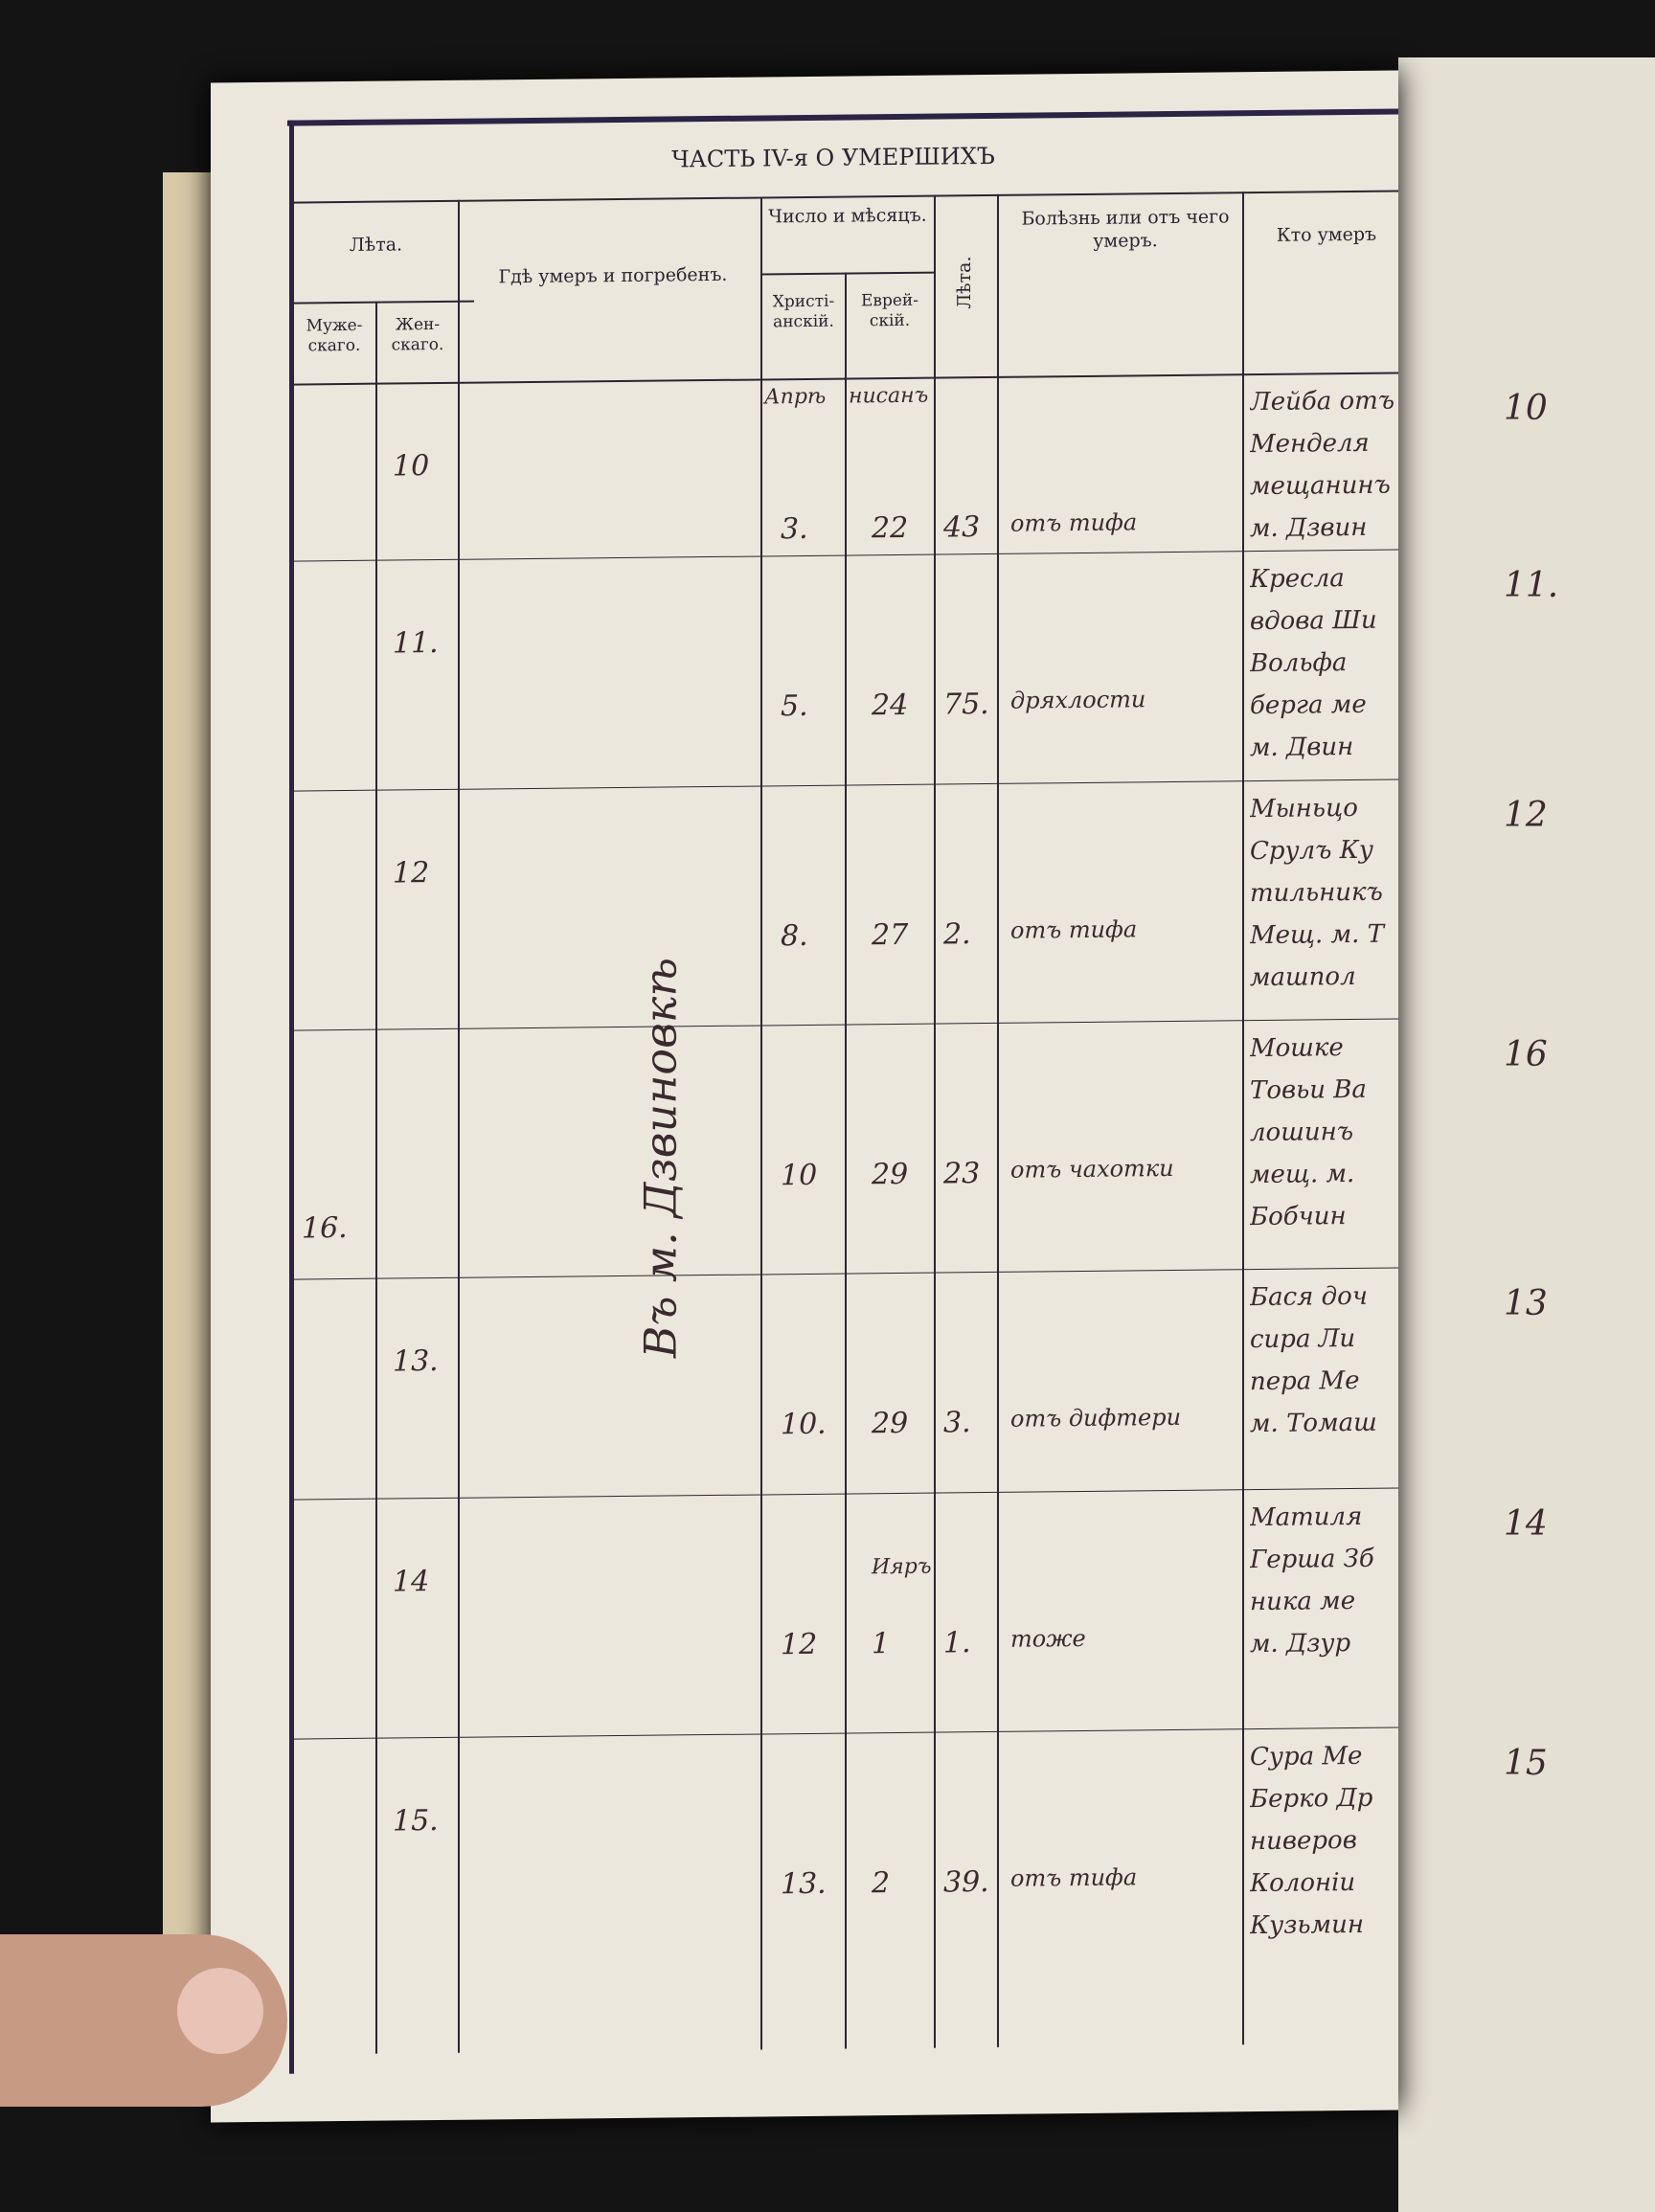 The width and height of the screenshot is (1655, 2212). I want to click on cell-age: 1., so click(957, 1643).